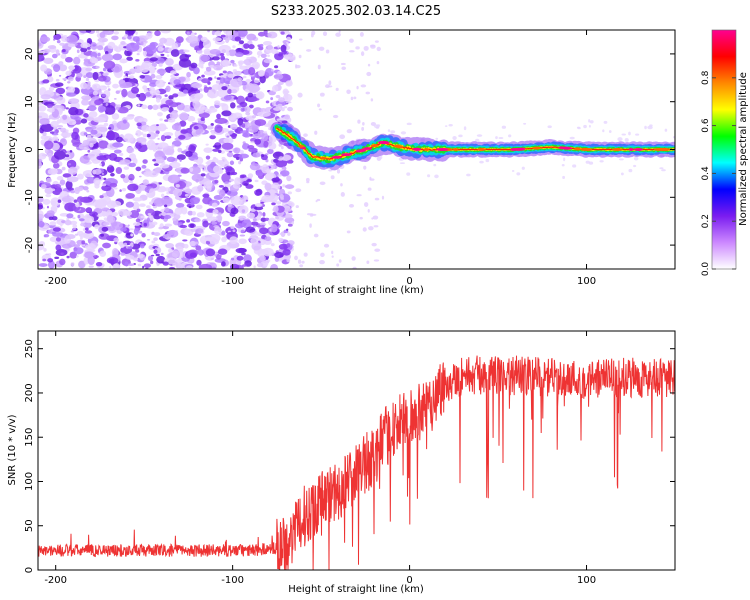 This screenshot has width=750, height=600. Describe the element at coordinates (12, 449) in the screenshot. I see `snr-y-axis-label: SNR (10 * v/v)` at that location.